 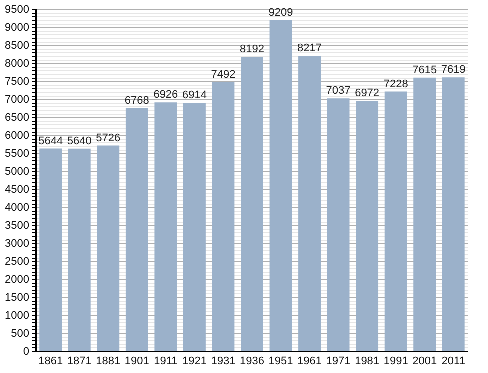 What do you see at coordinates (79, 361) in the screenshot?
I see `x-tick-label: 1871` at bounding box center [79, 361].